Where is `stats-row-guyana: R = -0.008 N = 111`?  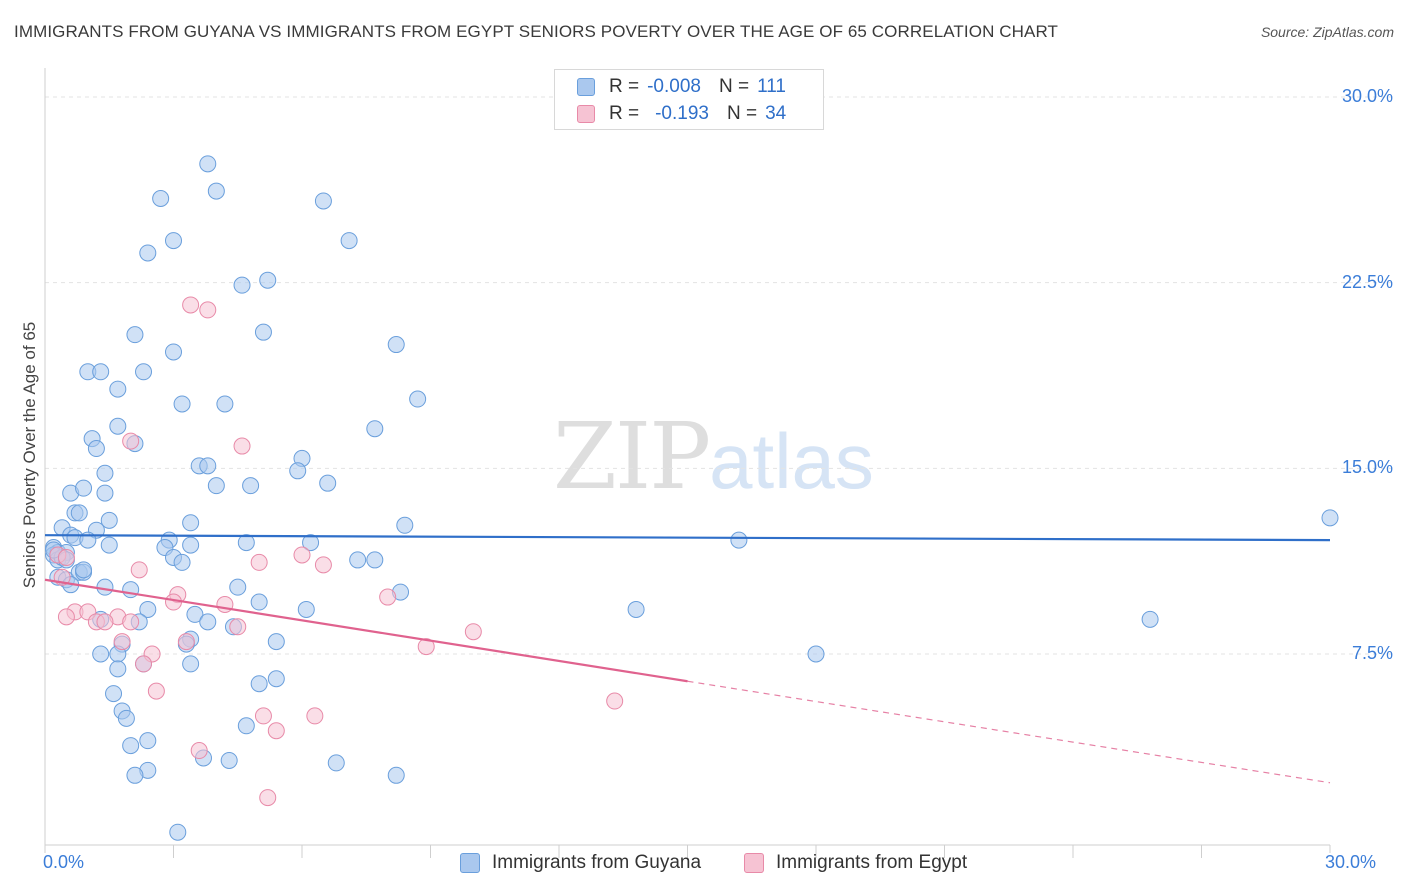 stats-row-guyana: R = -0.008 N = 111 is located at coordinates (681, 87).